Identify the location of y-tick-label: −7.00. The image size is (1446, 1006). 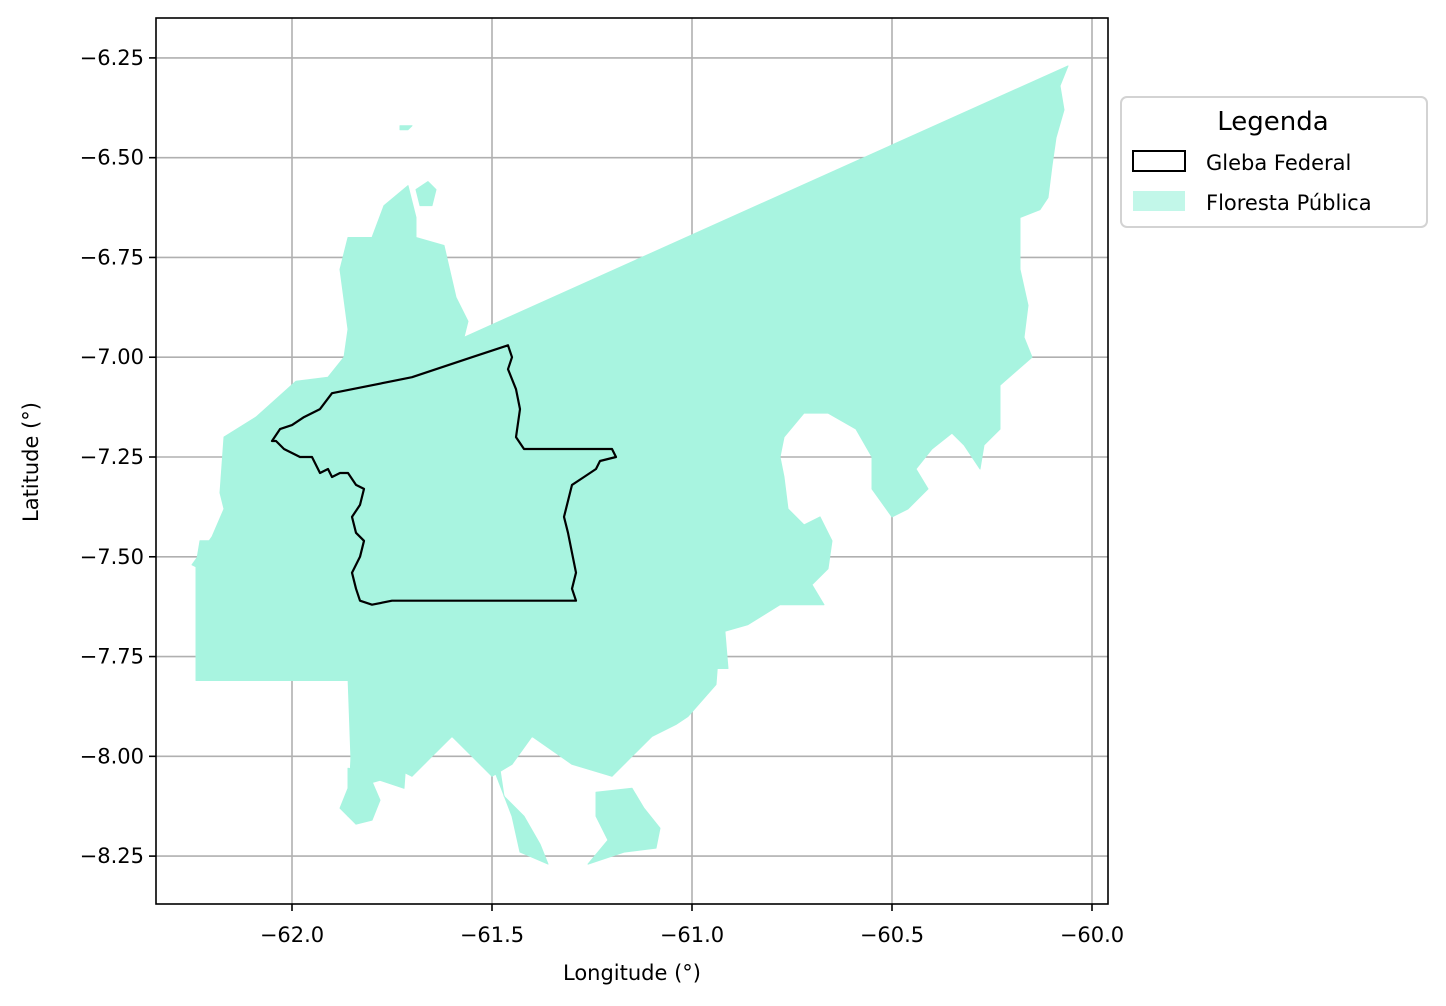
(112, 357).